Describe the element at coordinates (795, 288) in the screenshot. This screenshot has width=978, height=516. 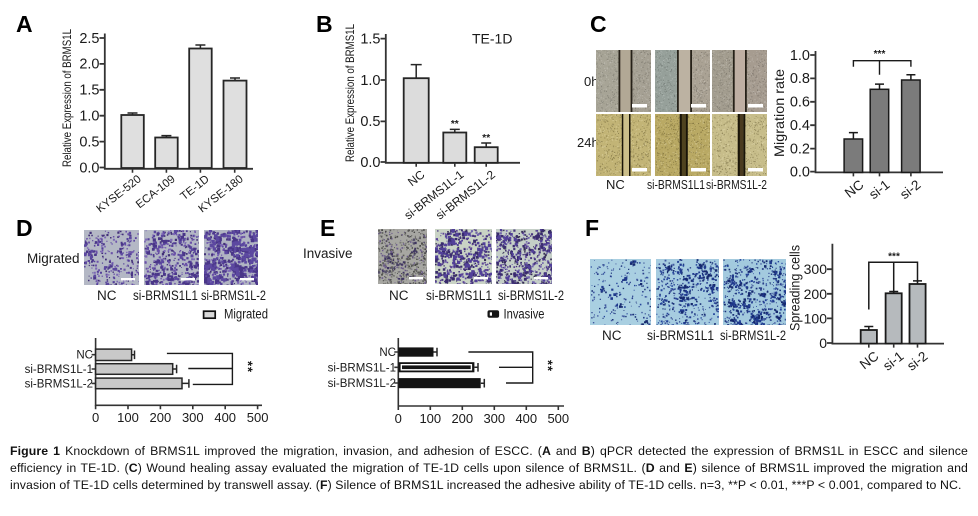
I see `svg-text: Spreading cells` at that location.